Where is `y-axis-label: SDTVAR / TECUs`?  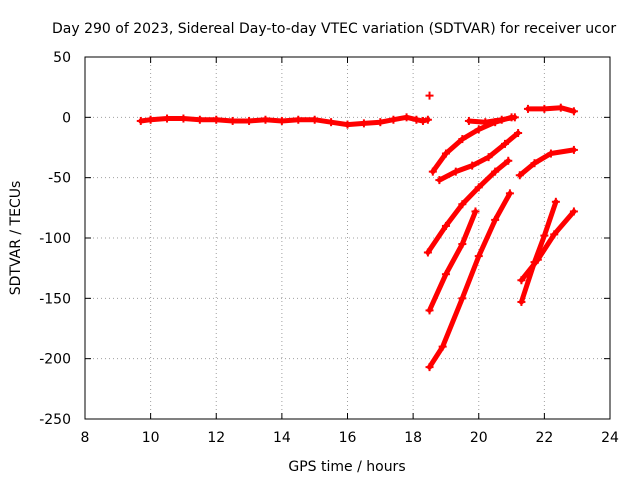 y-axis-label: SDTVAR / TECUs is located at coordinates (16, 238).